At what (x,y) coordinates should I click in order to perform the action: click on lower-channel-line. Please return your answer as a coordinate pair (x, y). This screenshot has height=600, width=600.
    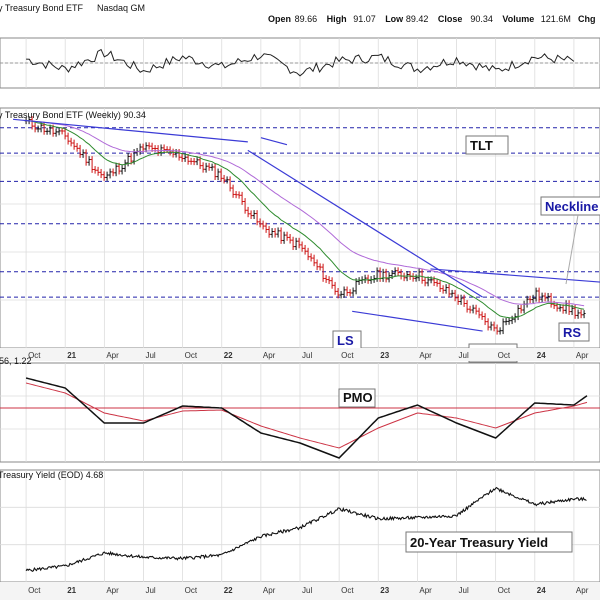
    Looking at the image, I should click on (417, 321).